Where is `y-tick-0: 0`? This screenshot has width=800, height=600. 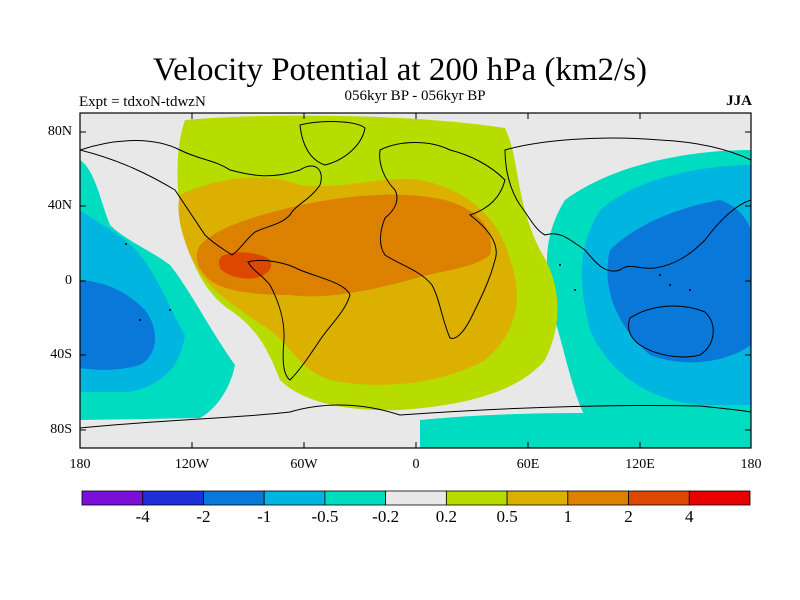 y-tick-0: 0 is located at coordinates (68, 280).